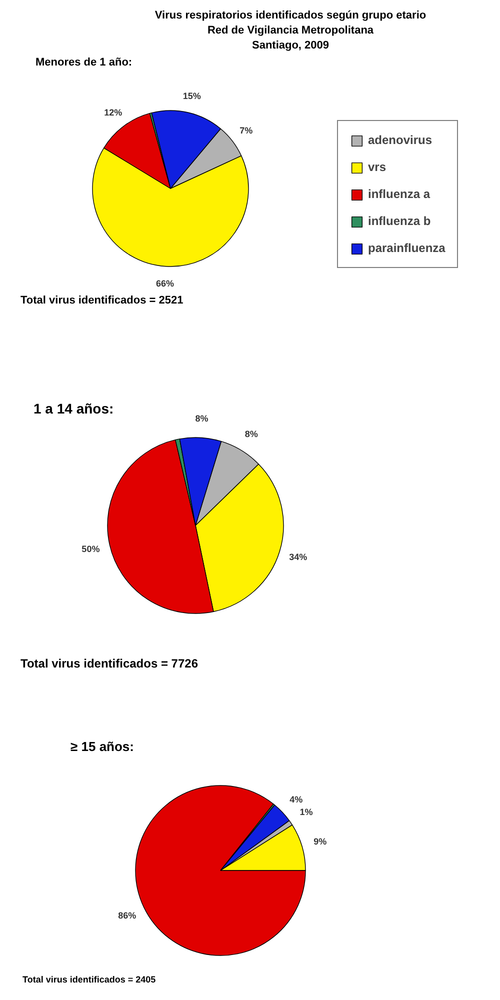  I want to click on text: Total virus identificados = 2521, so click(102, 300).